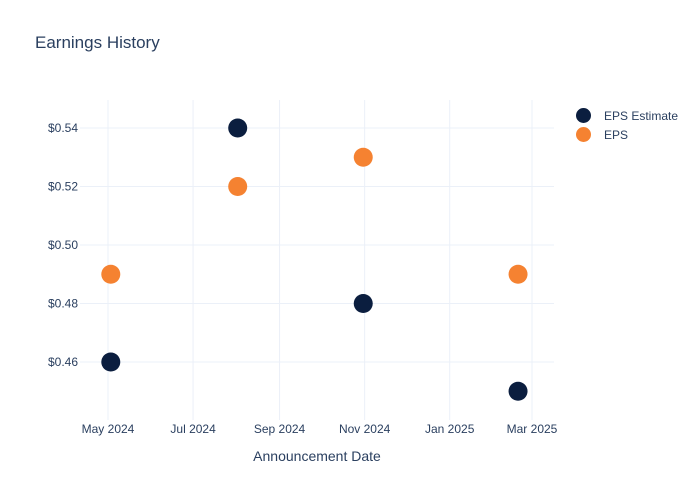  Describe the element at coordinates (317, 456) in the screenshot. I see `x-axis-label: Announcement Date` at that location.